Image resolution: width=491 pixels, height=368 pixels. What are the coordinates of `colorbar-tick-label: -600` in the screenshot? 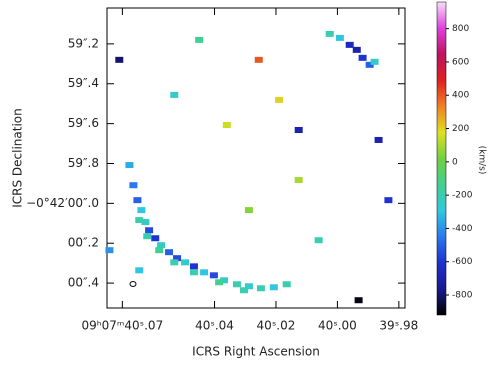 It's located at (462, 262).